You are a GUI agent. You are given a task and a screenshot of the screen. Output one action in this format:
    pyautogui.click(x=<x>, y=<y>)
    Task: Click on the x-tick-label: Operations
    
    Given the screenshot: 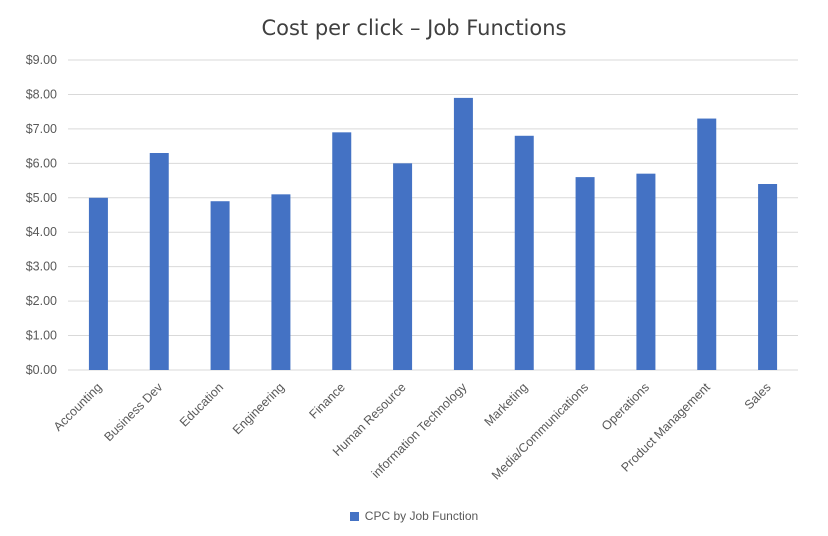 What is the action you would take?
    pyautogui.click(x=625, y=406)
    